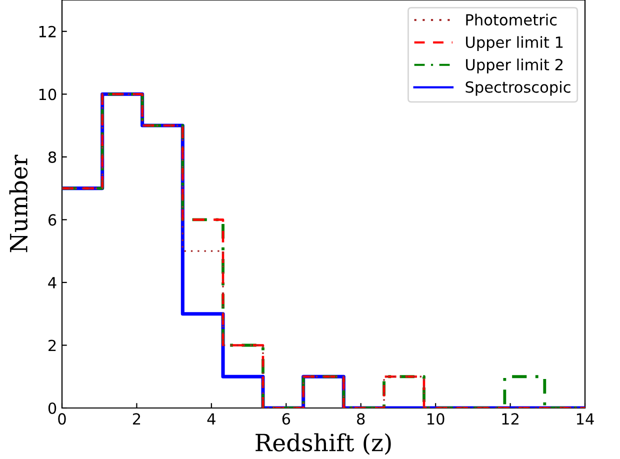 Image resolution: width=620 pixels, height=459 pixels. Describe the element at coordinates (52, 157) in the screenshot. I see `y-tick-label: 8` at that location.